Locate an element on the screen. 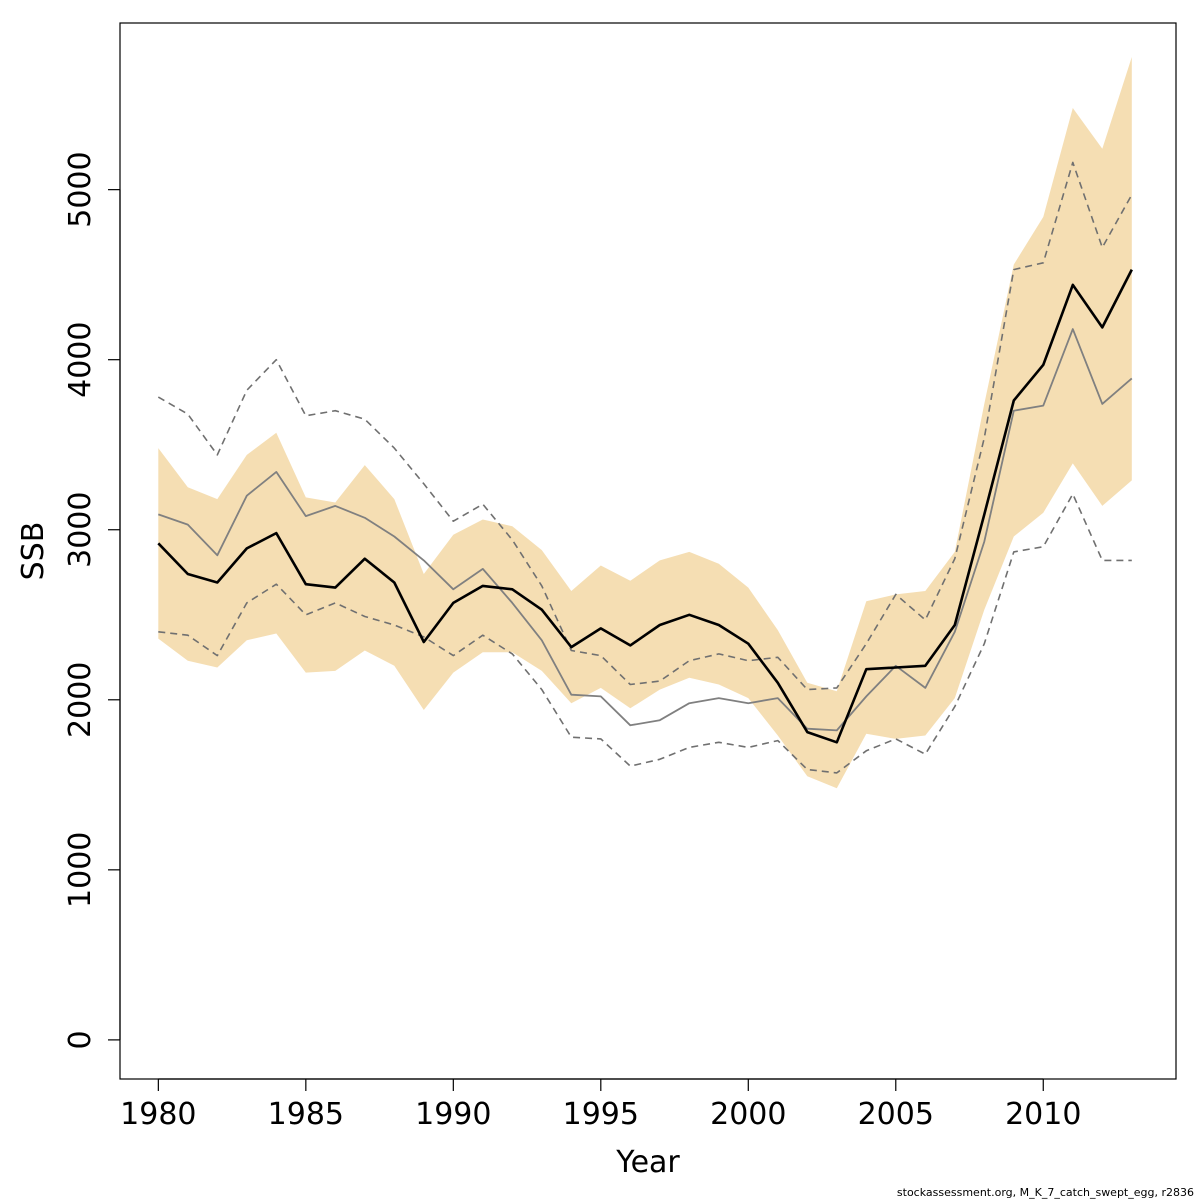  x-axis: 1980 1985 1990 1995 2000 2005 2010 is located at coordinates (600, 1105).